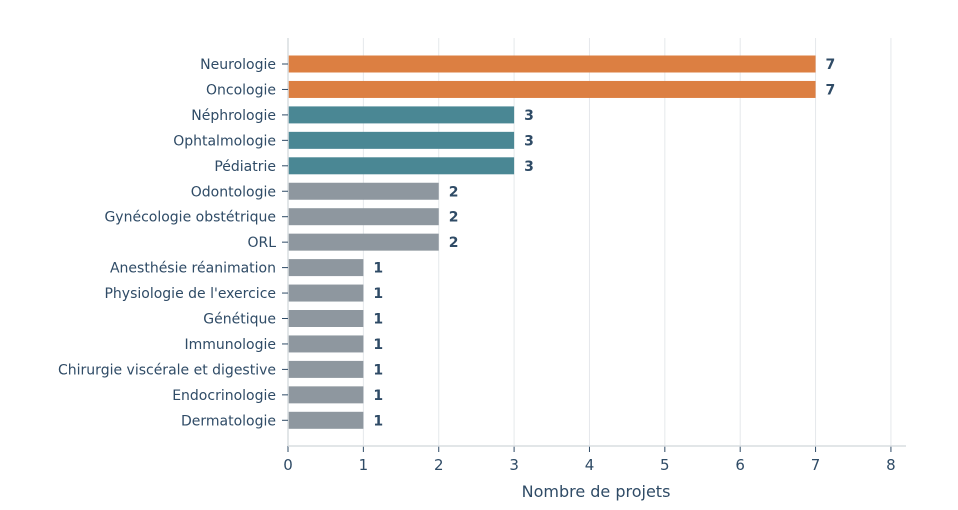 The width and height of the screenshot is (958, 510). Describe the element at coordinates (364, 465) in the screenshot. I see `x-tick-label: 1` at that location.